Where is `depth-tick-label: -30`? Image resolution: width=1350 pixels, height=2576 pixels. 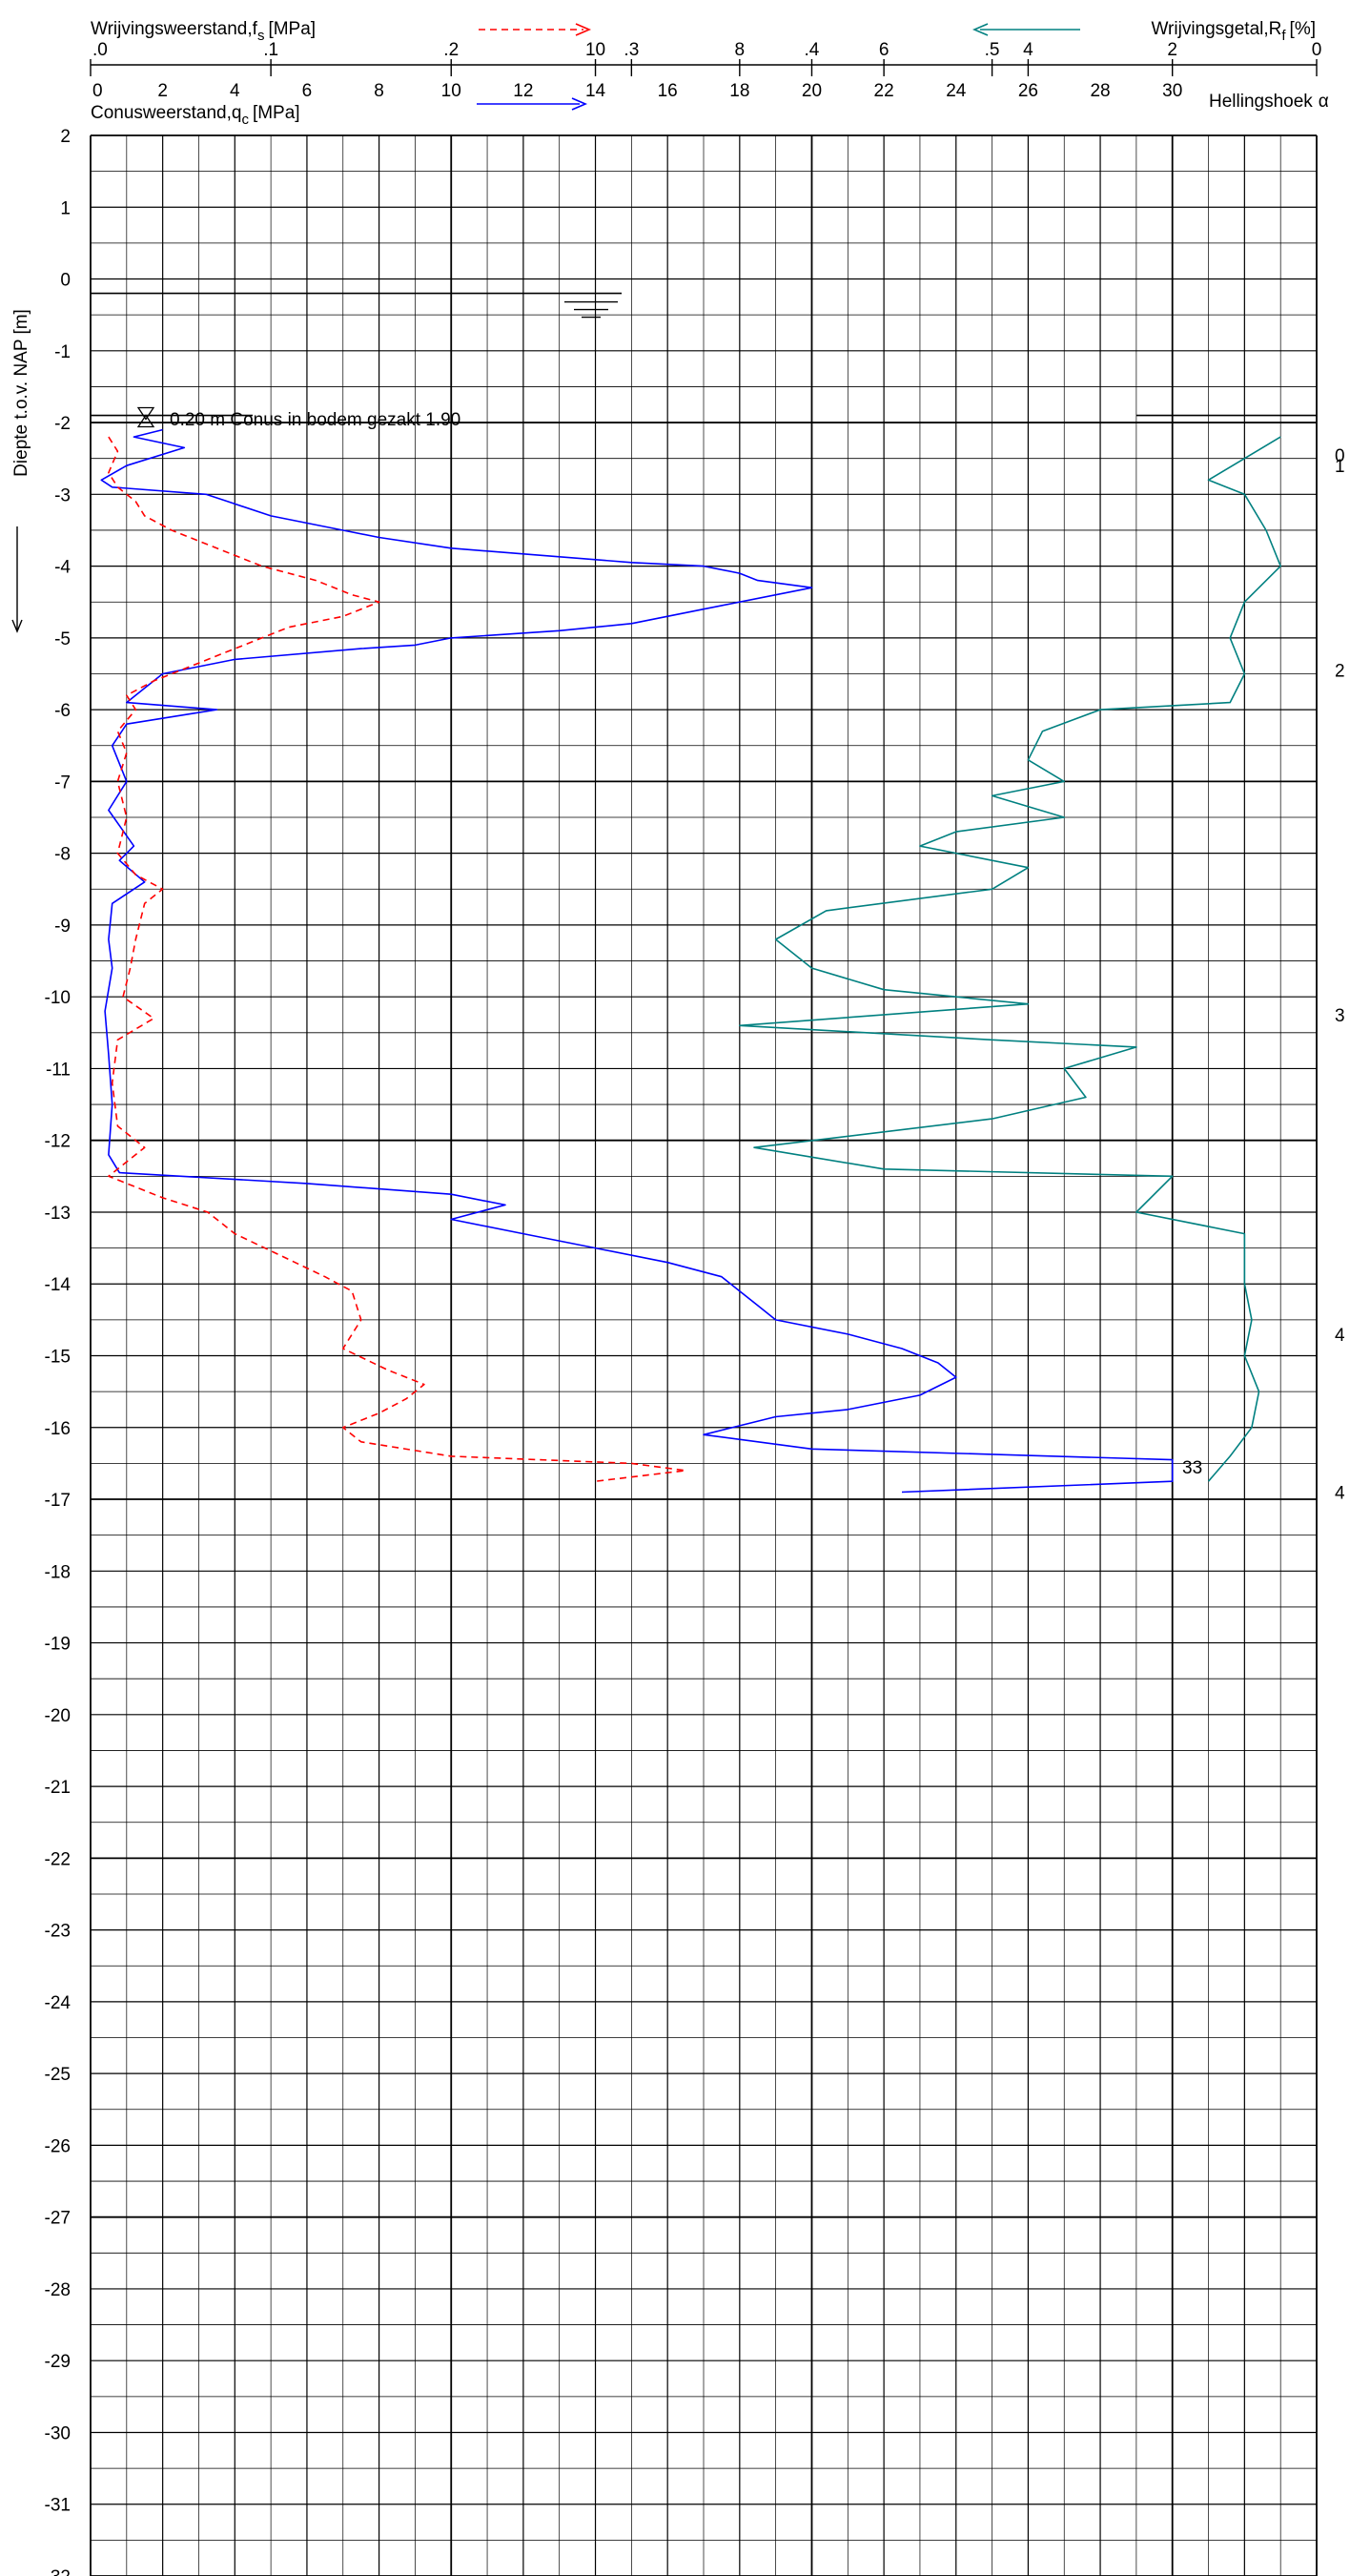 depth-tick-label: -30 is located at coordinates (58, 2433).